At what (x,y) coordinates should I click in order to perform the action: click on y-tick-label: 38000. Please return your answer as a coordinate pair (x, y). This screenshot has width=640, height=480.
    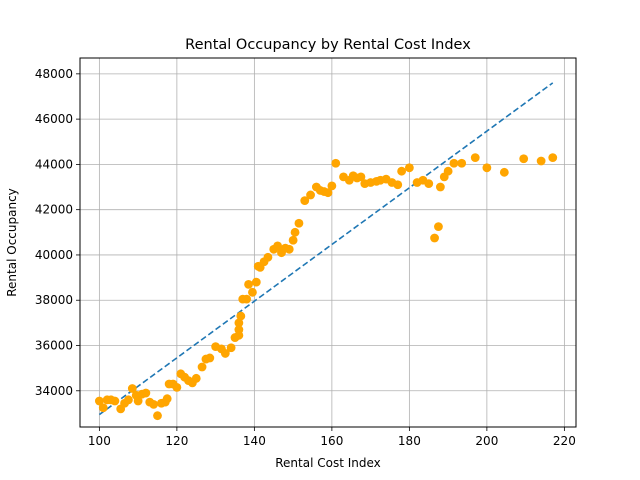
    Looking at the image, I should click on (54, 300).